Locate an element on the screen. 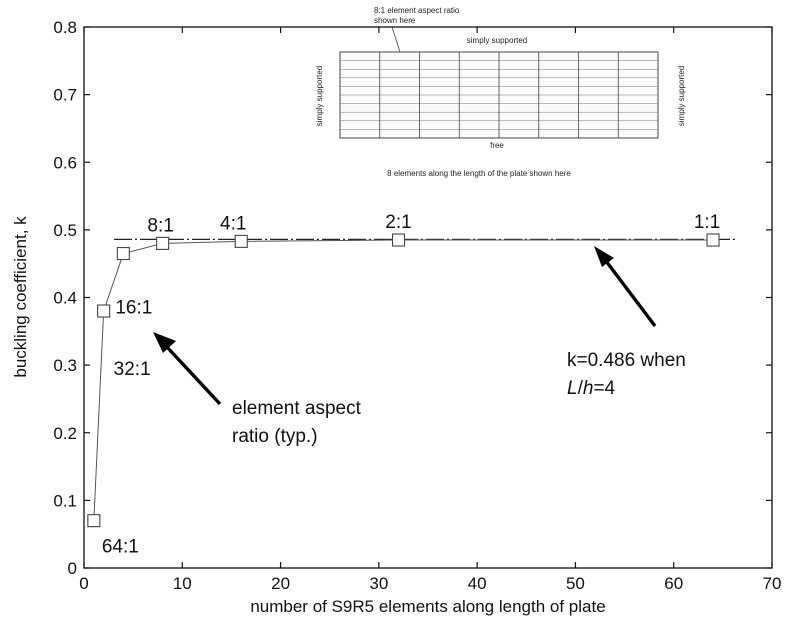 This screenshot has height=626, width=787. annotation-k-arrowhead is located at coordinates (604, 256).